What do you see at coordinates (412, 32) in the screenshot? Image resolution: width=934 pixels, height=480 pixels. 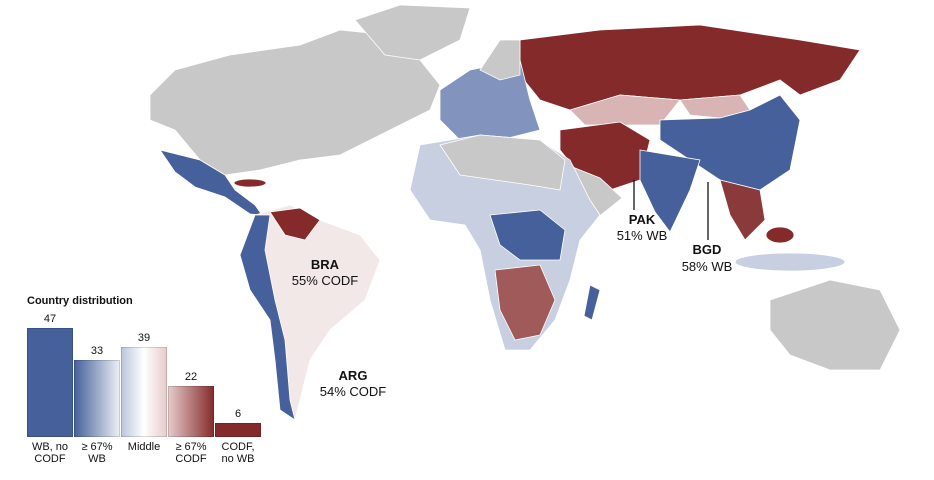 I see `greenland` at bounding box center [412, 32].